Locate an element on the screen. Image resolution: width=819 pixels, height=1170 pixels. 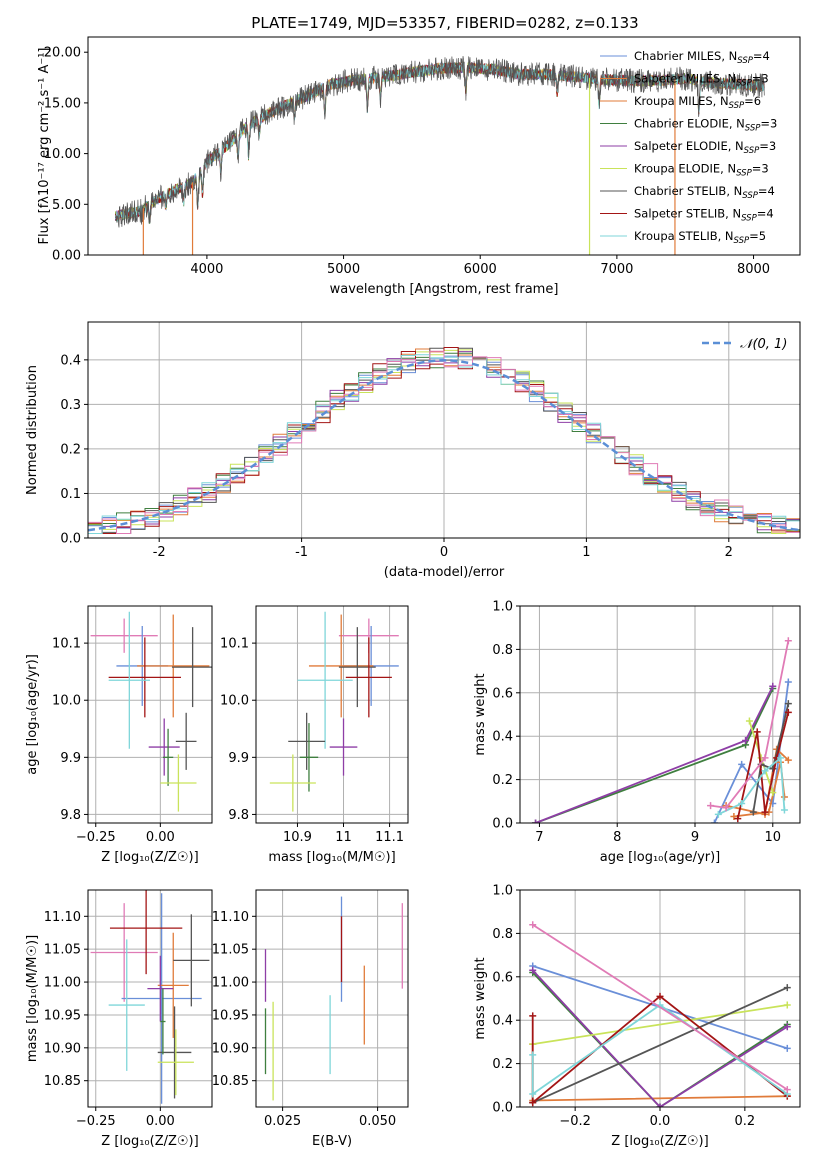
y-axis-label: Flux [fλ10⁻¹⁷ erg cm⁻² s⁻¹ A⁻¹] is located at coordinates (44, 146).